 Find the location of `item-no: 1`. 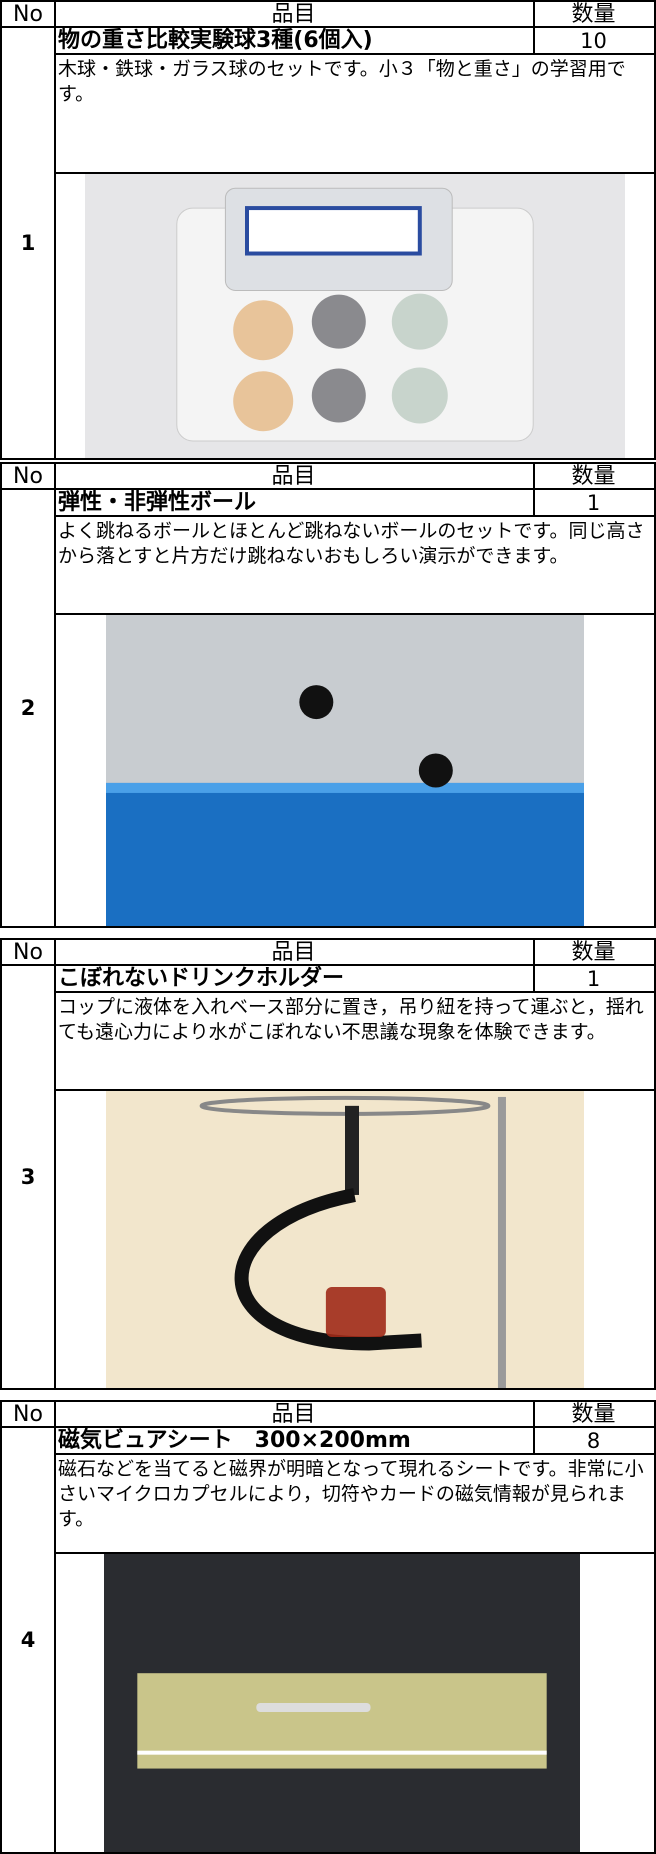

item-no: 1 is located at coordinates (28, 243).